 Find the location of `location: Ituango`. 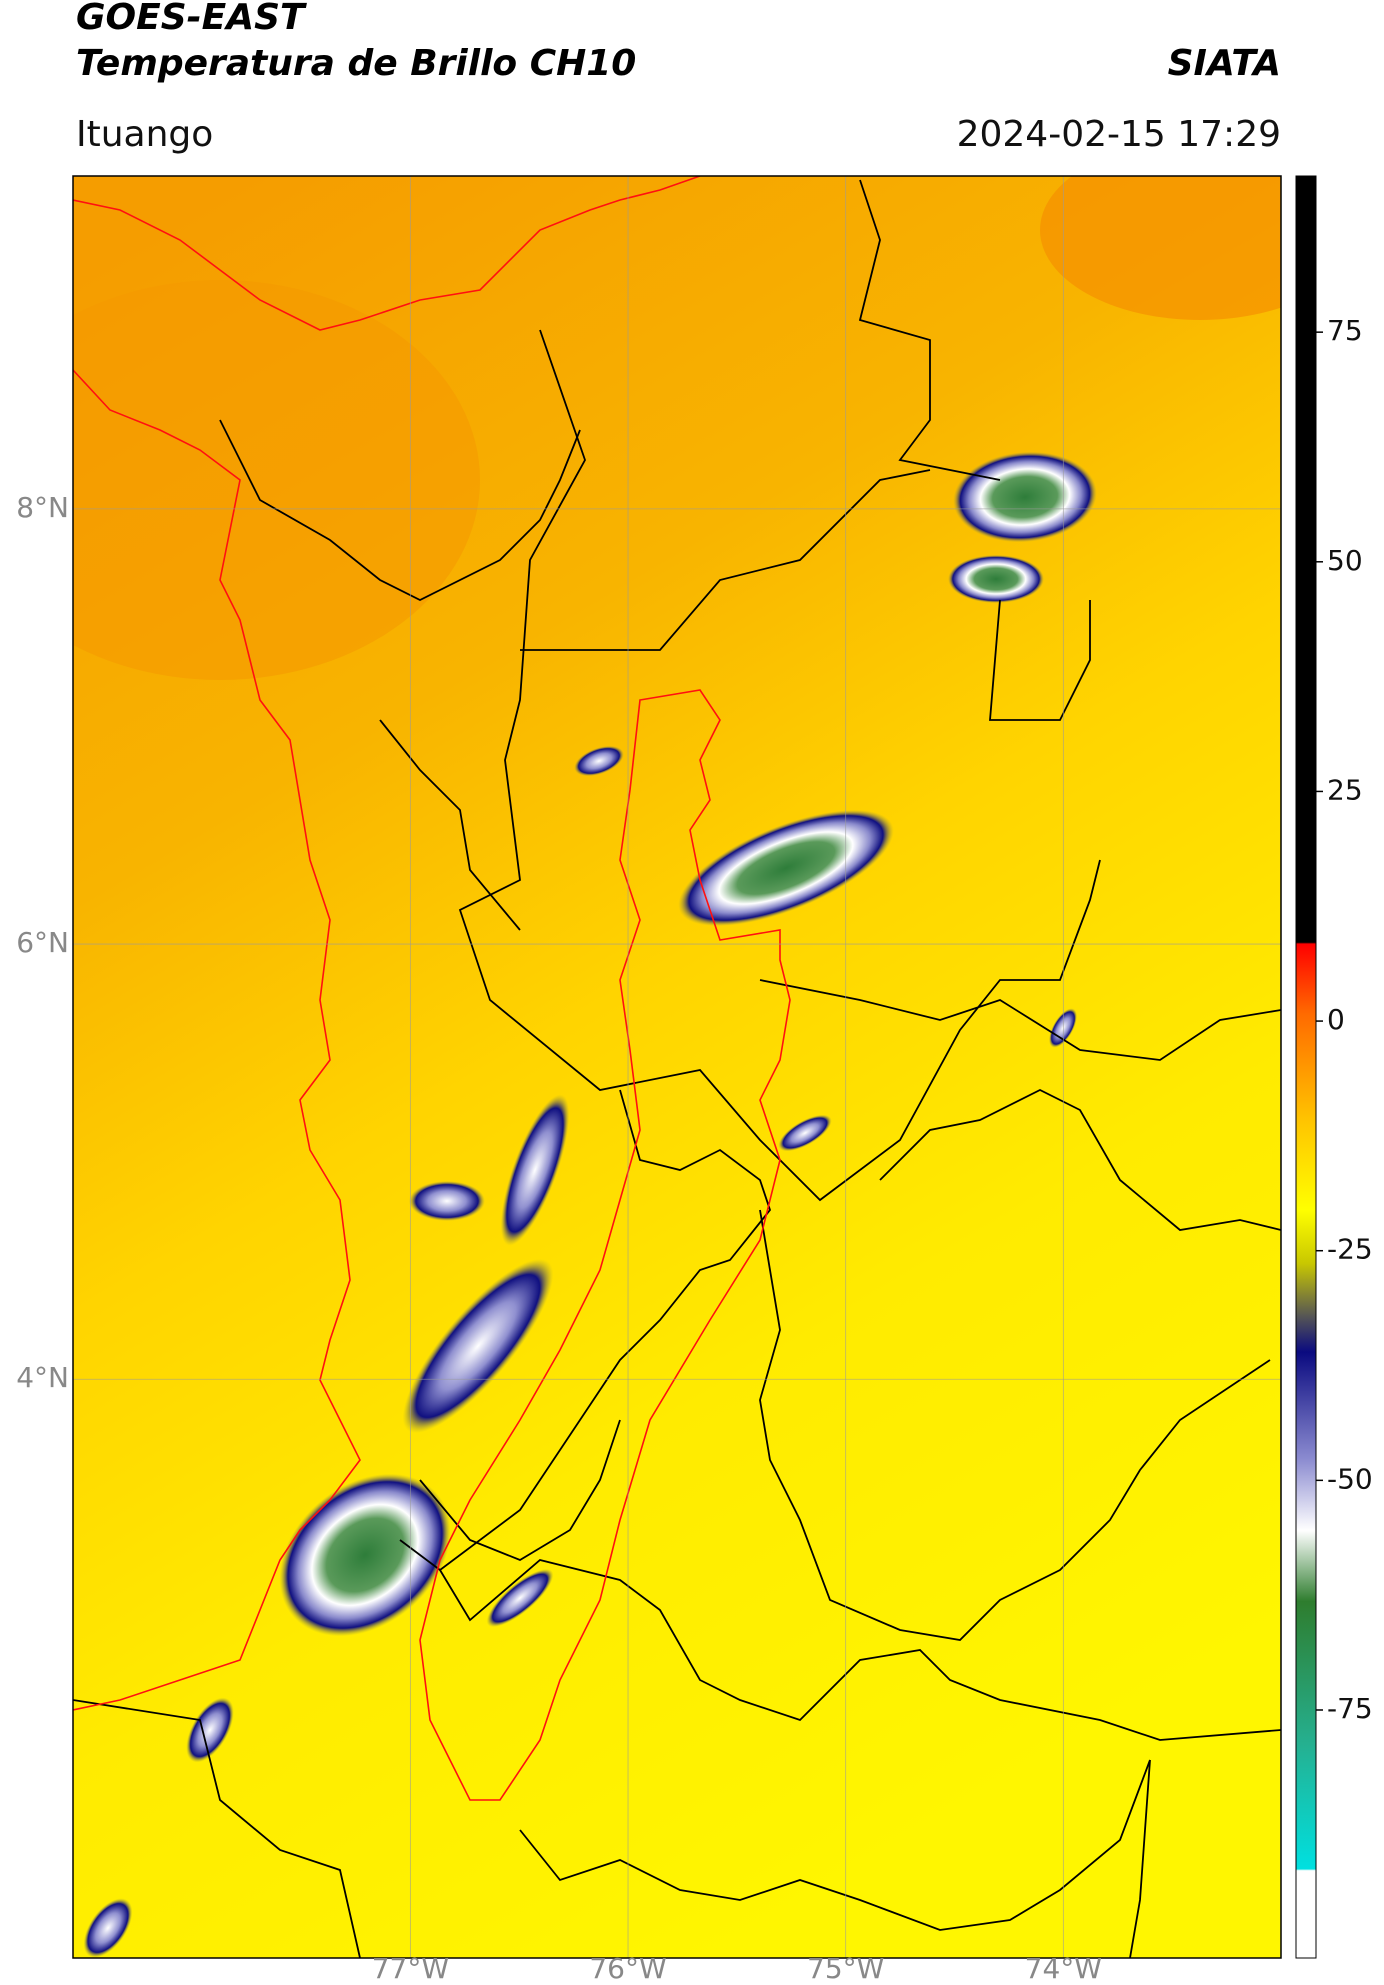

location: Ituango is located at coordinates (144, 134).